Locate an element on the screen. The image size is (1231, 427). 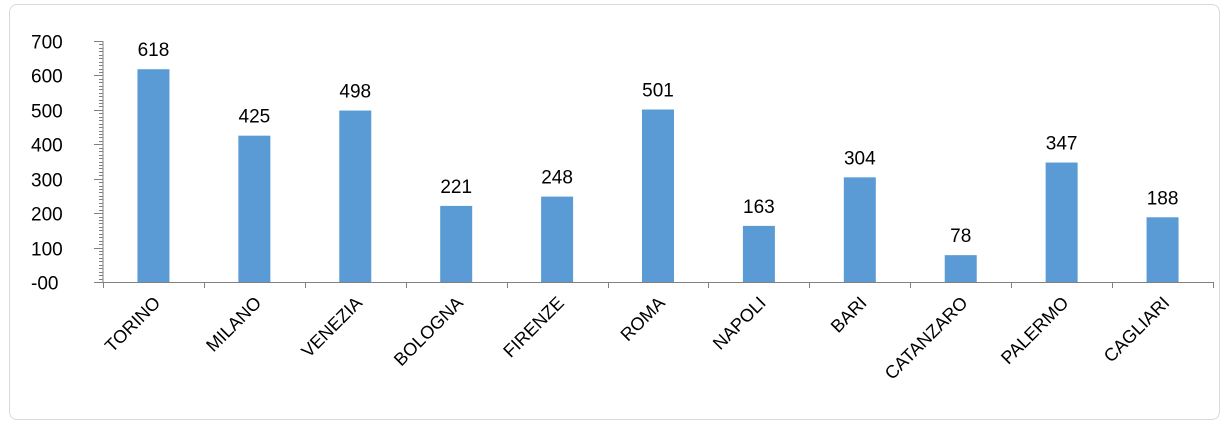
data-label: 618 is located at coordinates (154, 50).